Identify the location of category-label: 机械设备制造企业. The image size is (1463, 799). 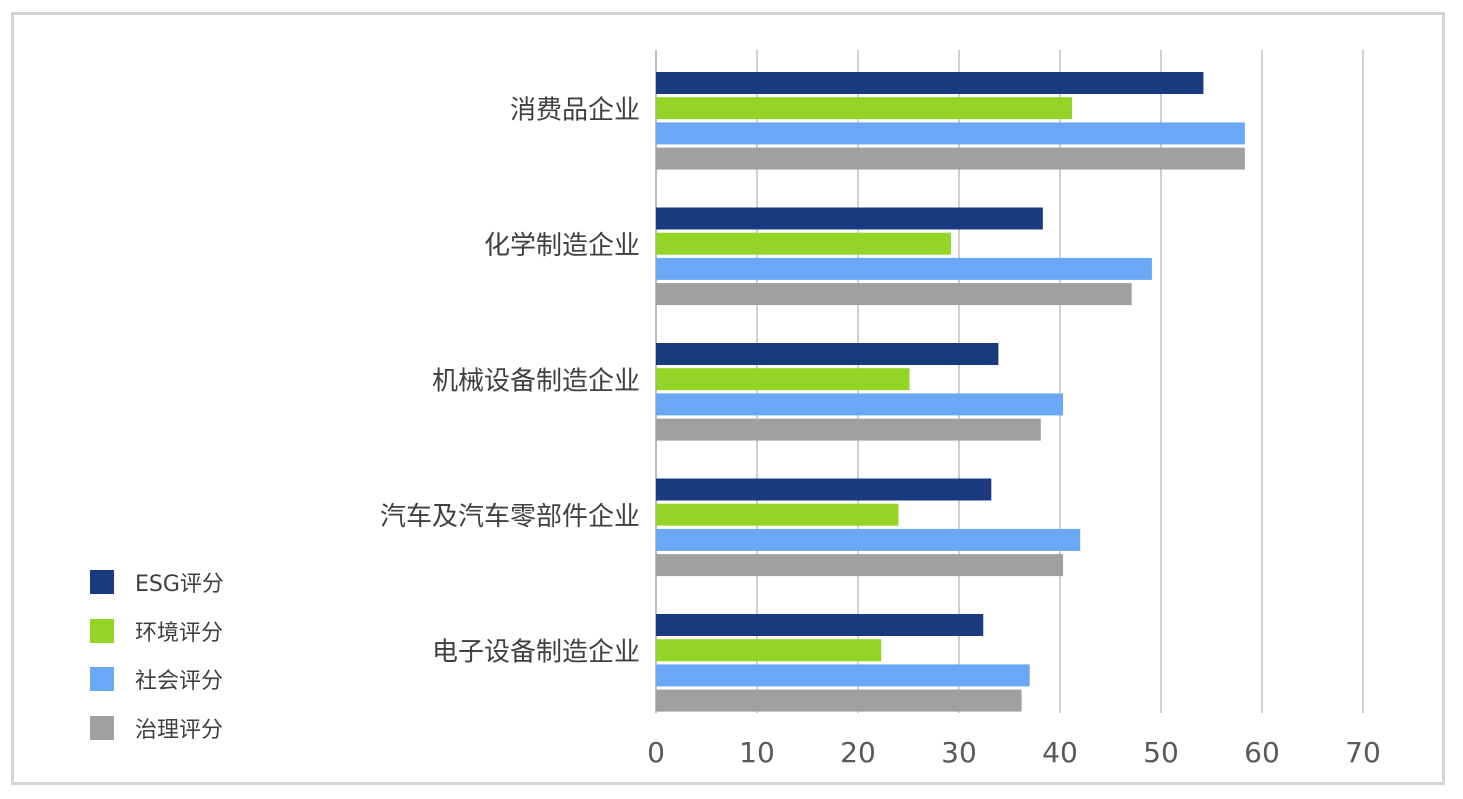
(536, 381).